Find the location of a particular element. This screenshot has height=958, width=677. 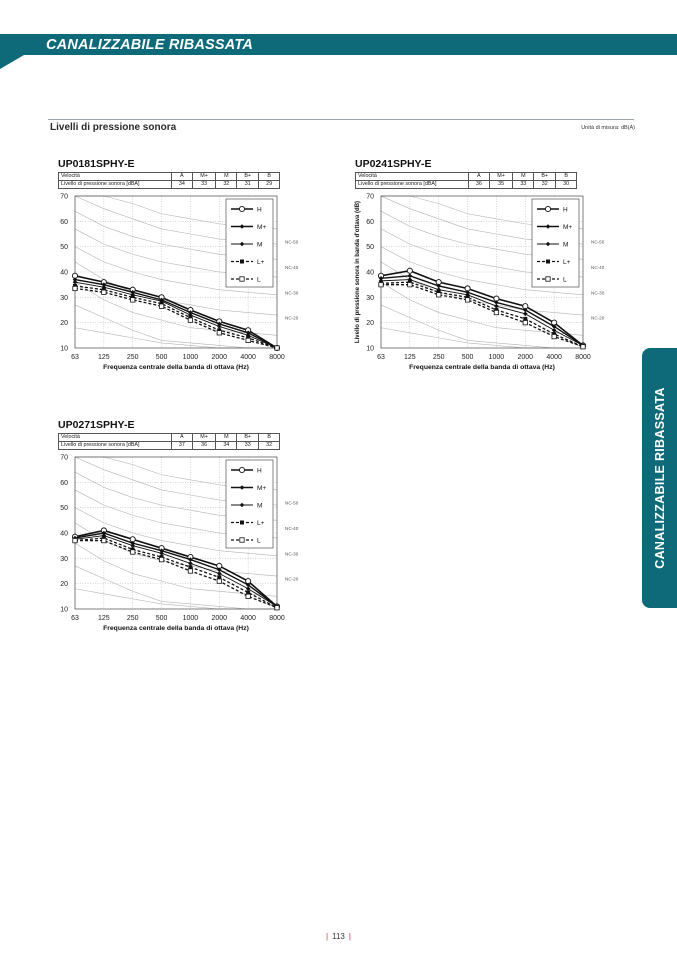

level-cell: 33 is located at coordinates (204, 184).